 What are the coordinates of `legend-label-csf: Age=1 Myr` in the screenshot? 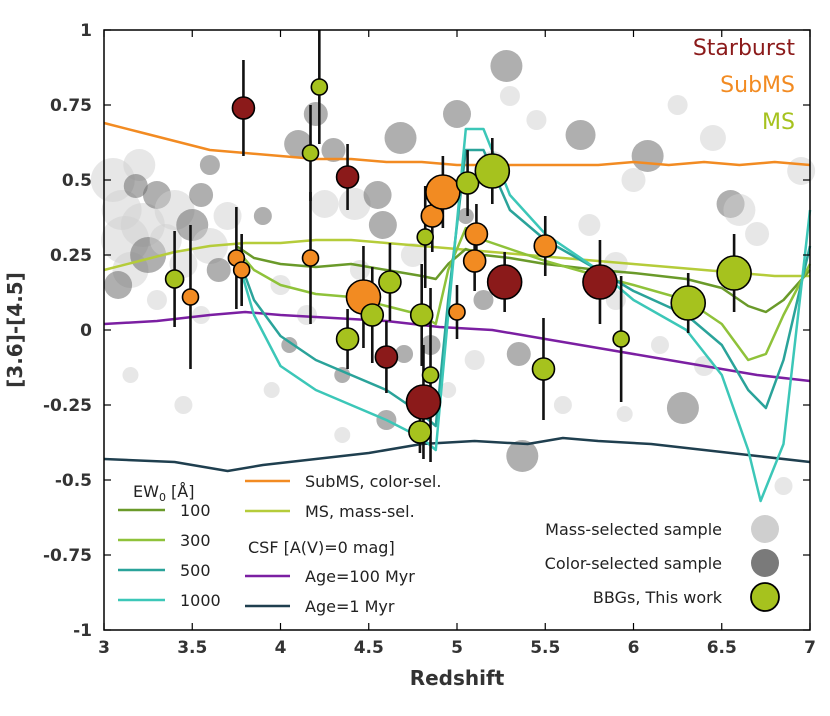 It's located at (350, 606).